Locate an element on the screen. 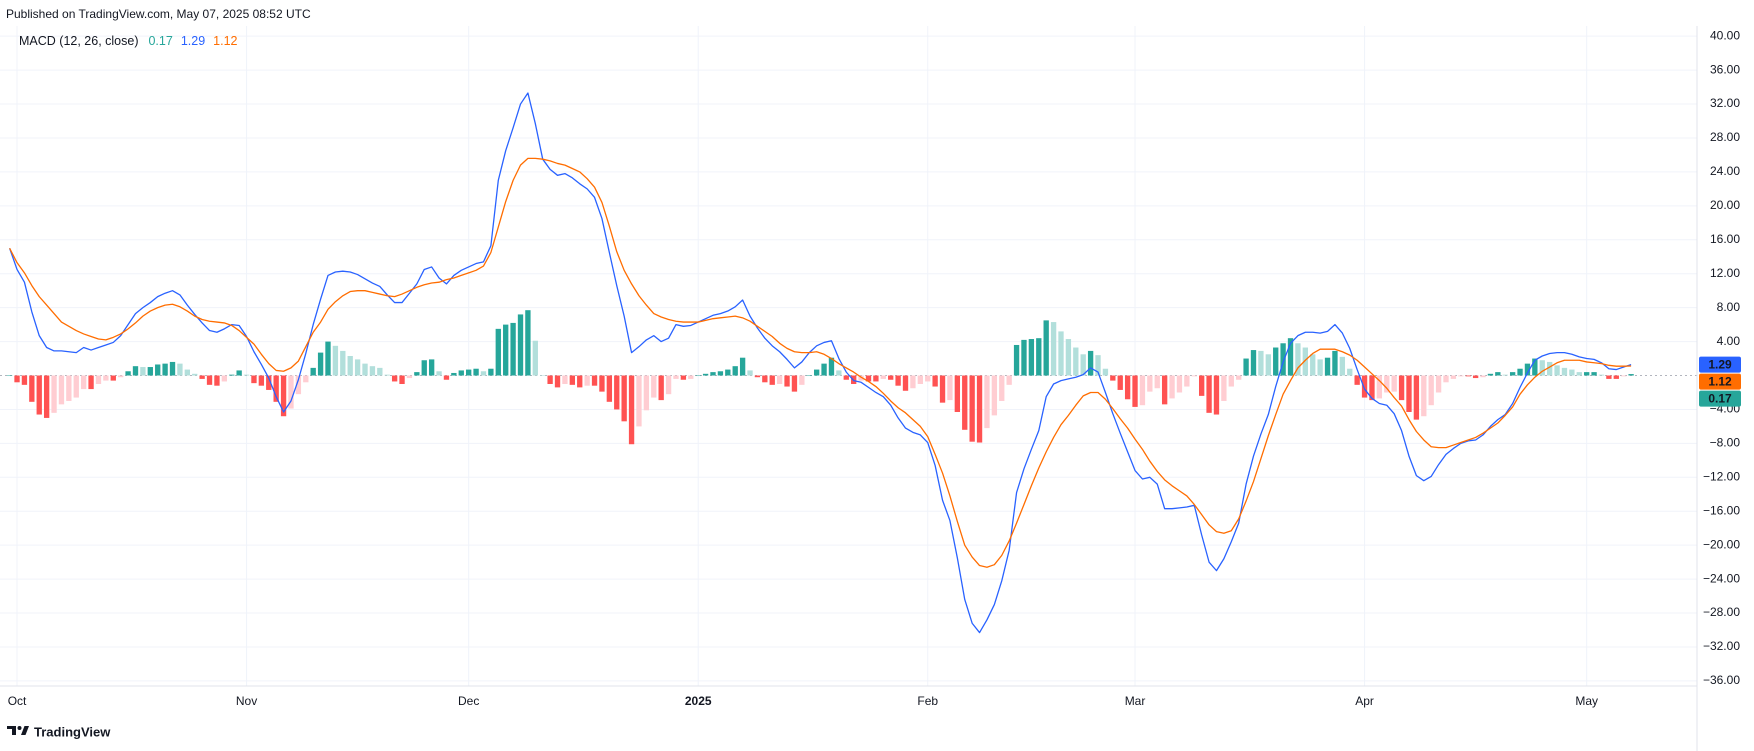 This screenshot has height=751, width=1754. x-tick-label: 2025 is located at coordinates (698, 701).